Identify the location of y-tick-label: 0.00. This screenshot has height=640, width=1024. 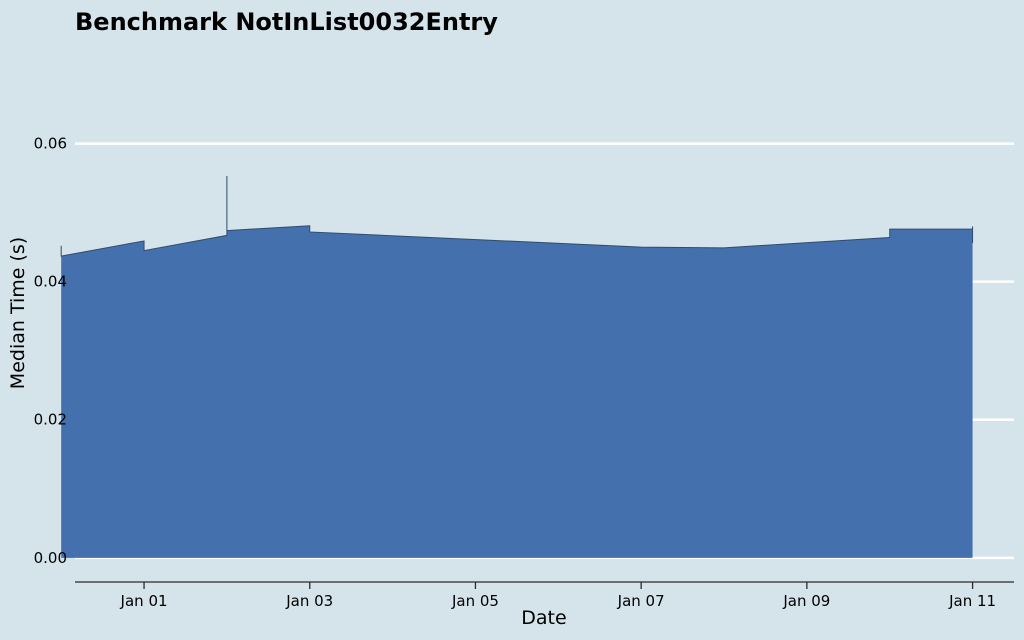
(50, 558).